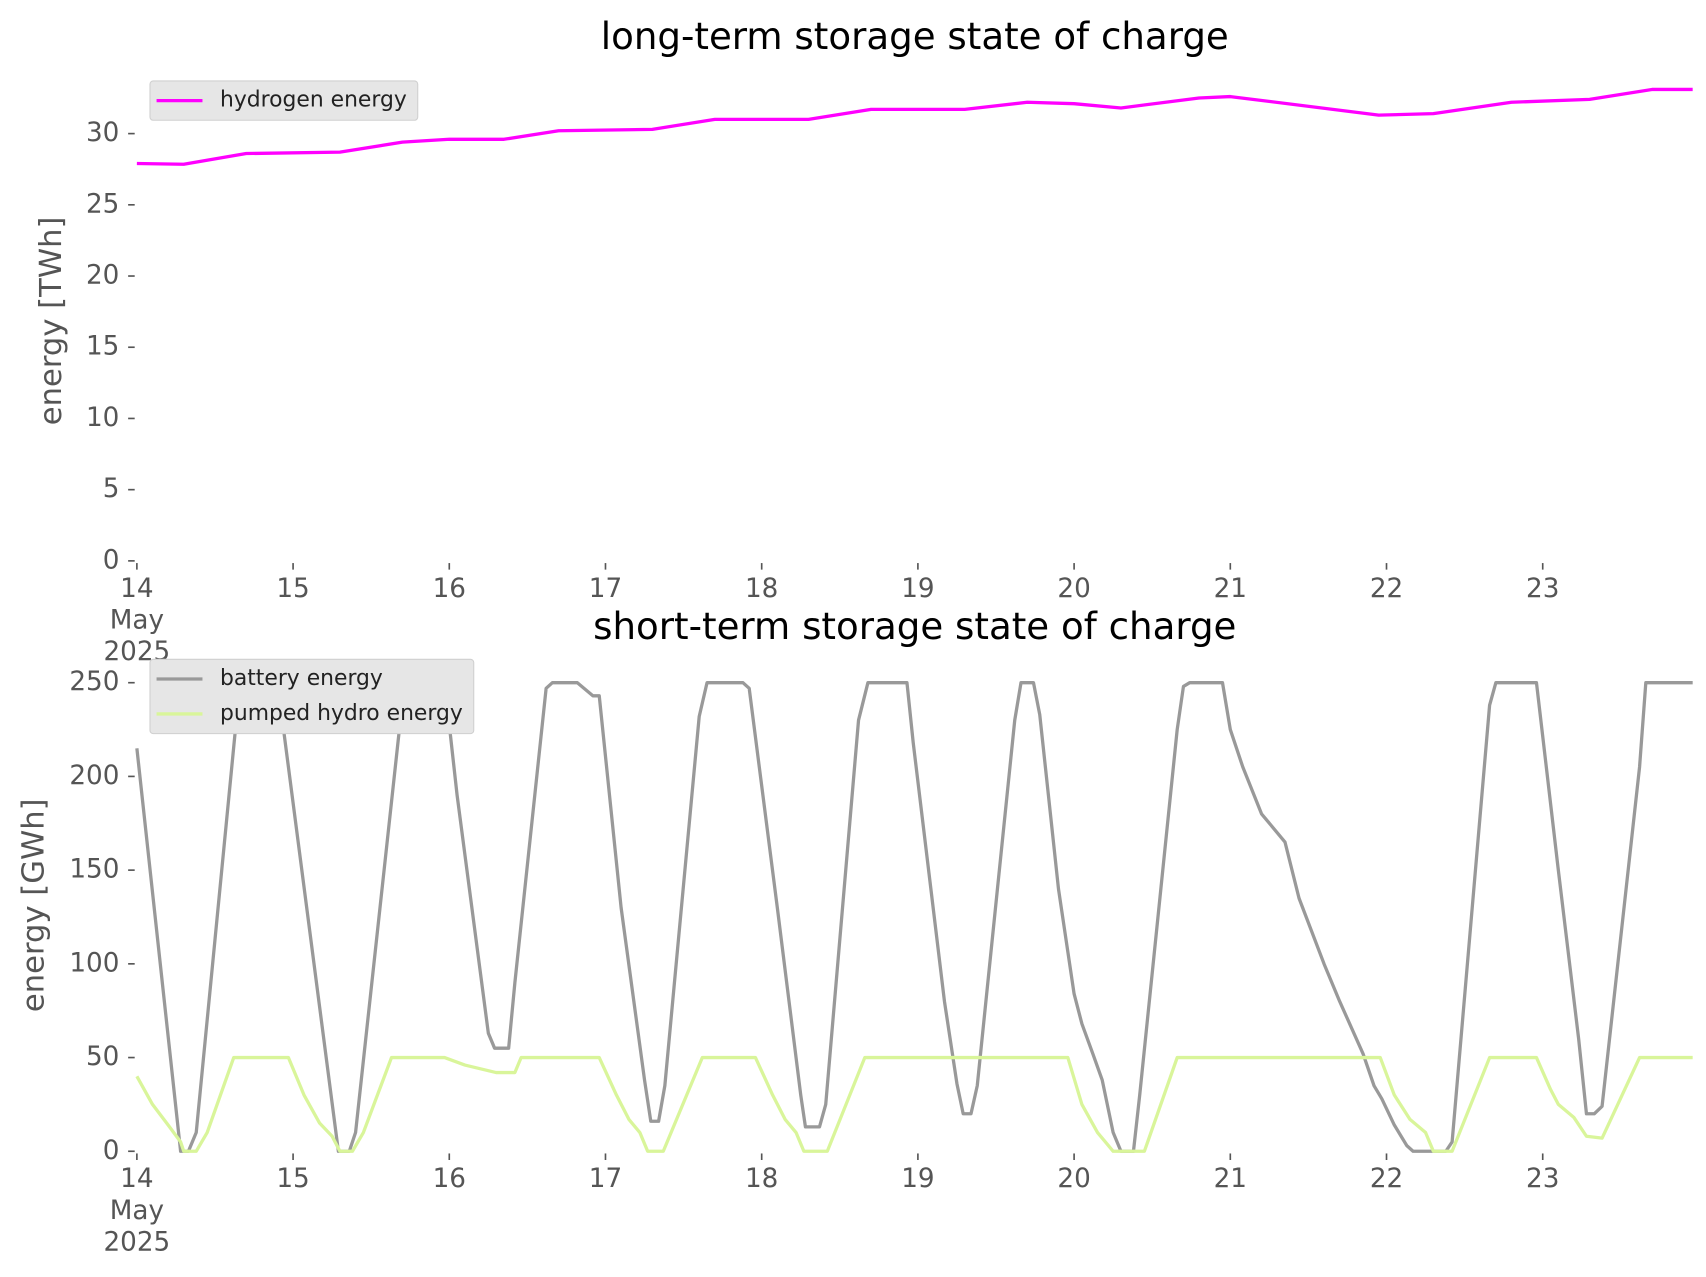 This screenshot has height=1277, width=1706. What do you see at coordinates (51, 321) in the screenshot?
I see `y-axis-label: energy [TWh]` at bounding box center [51, 321].